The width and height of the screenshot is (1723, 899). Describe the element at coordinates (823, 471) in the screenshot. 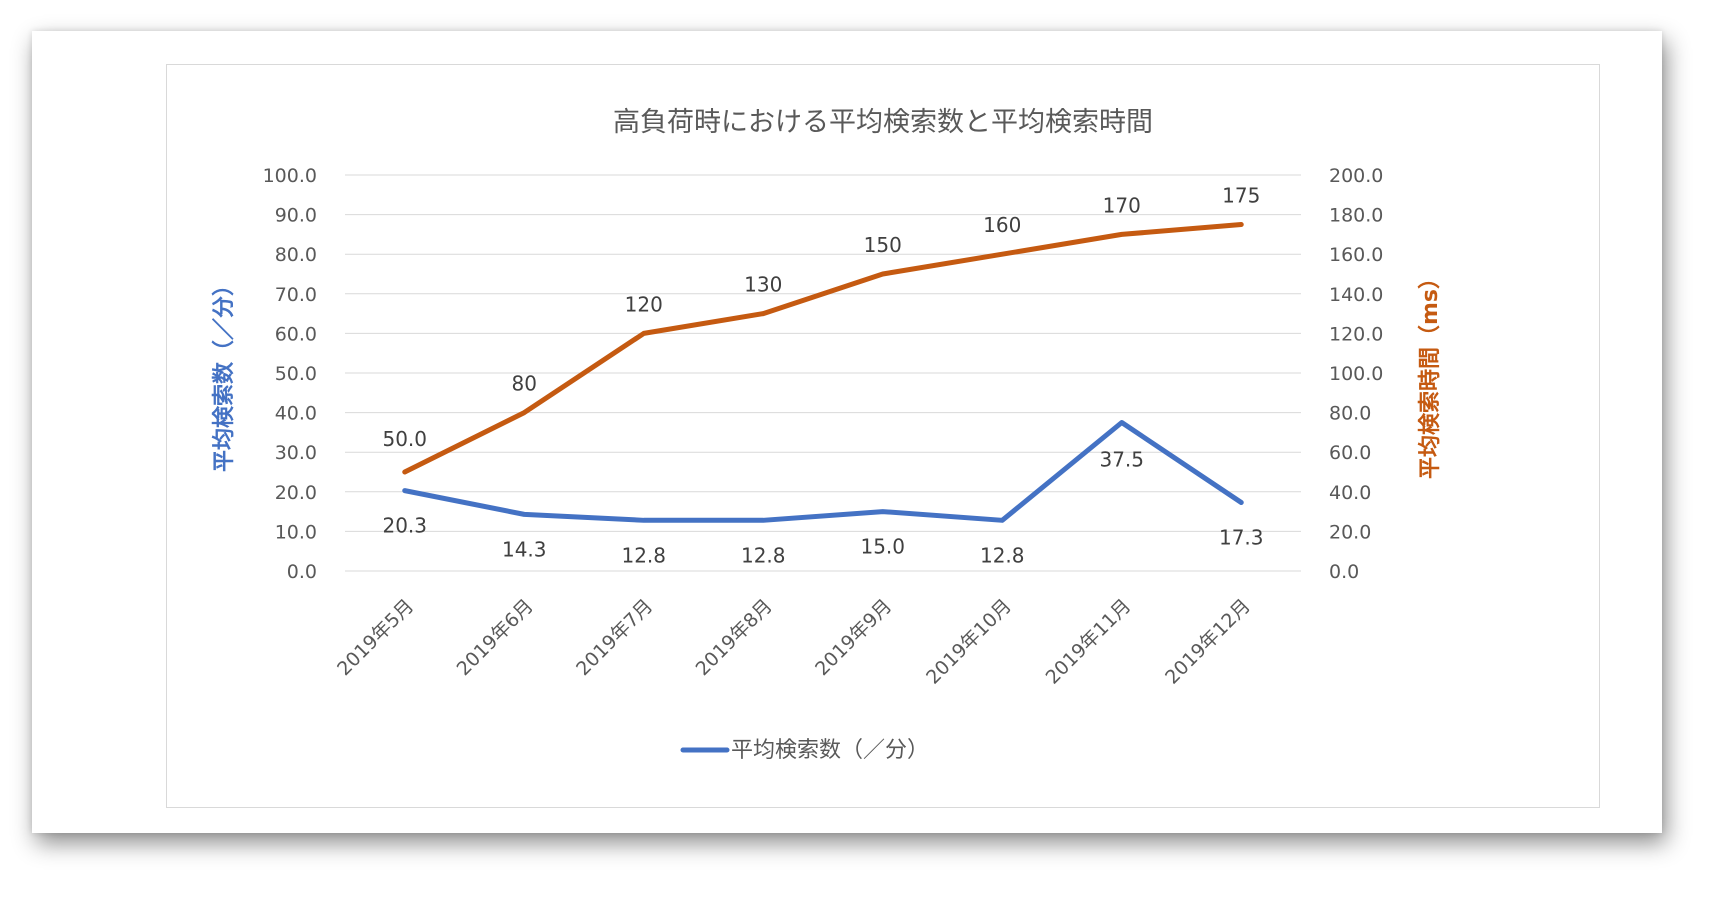

I see `series-line-search-count` at that location.